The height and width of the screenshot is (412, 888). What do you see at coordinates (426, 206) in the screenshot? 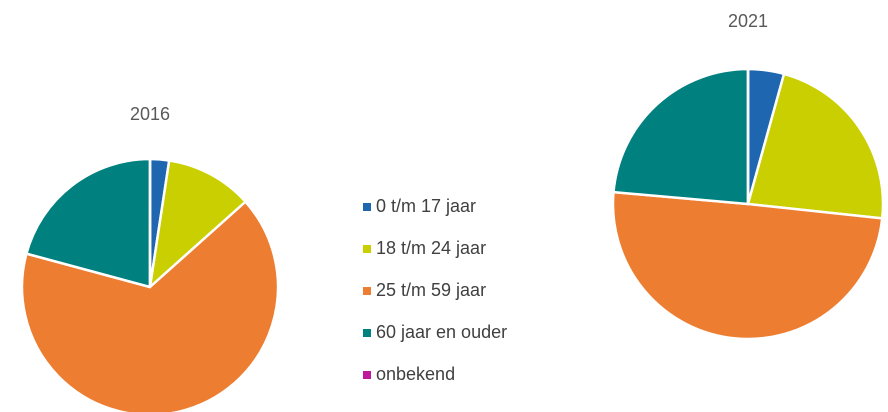
I see `legend-label: 0 t/m 17 jaar` at bounding box center [426, 206].